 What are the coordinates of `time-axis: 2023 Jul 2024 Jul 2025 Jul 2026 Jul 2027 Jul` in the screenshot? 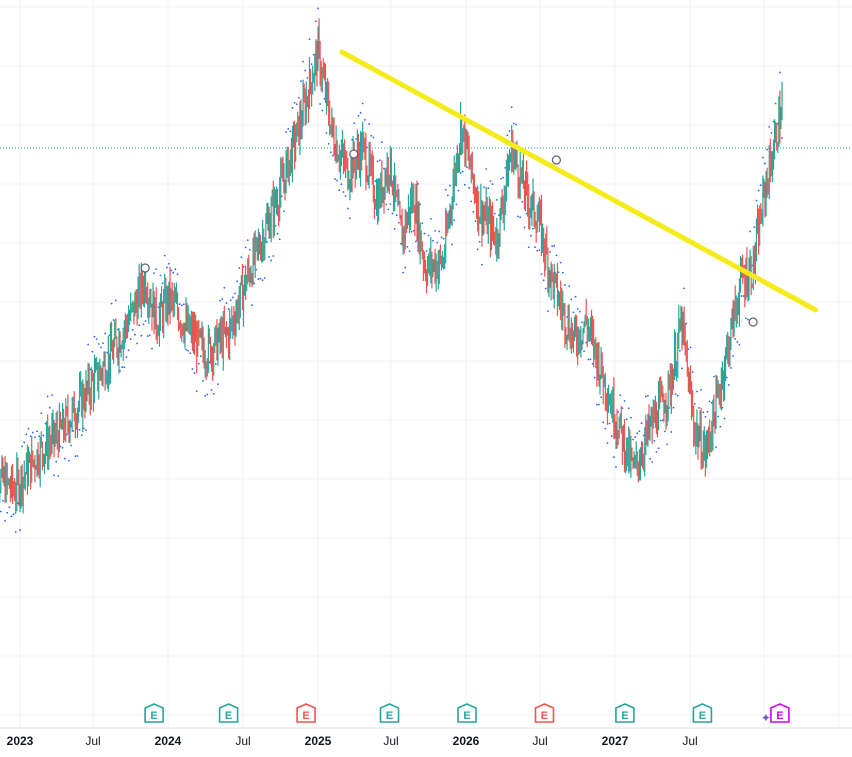 It's located at (352, 741).